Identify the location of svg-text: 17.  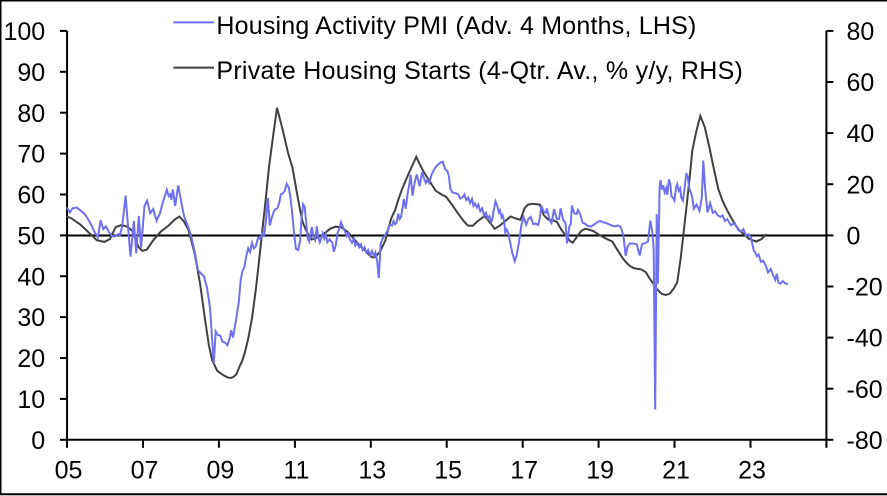
(524, 470).